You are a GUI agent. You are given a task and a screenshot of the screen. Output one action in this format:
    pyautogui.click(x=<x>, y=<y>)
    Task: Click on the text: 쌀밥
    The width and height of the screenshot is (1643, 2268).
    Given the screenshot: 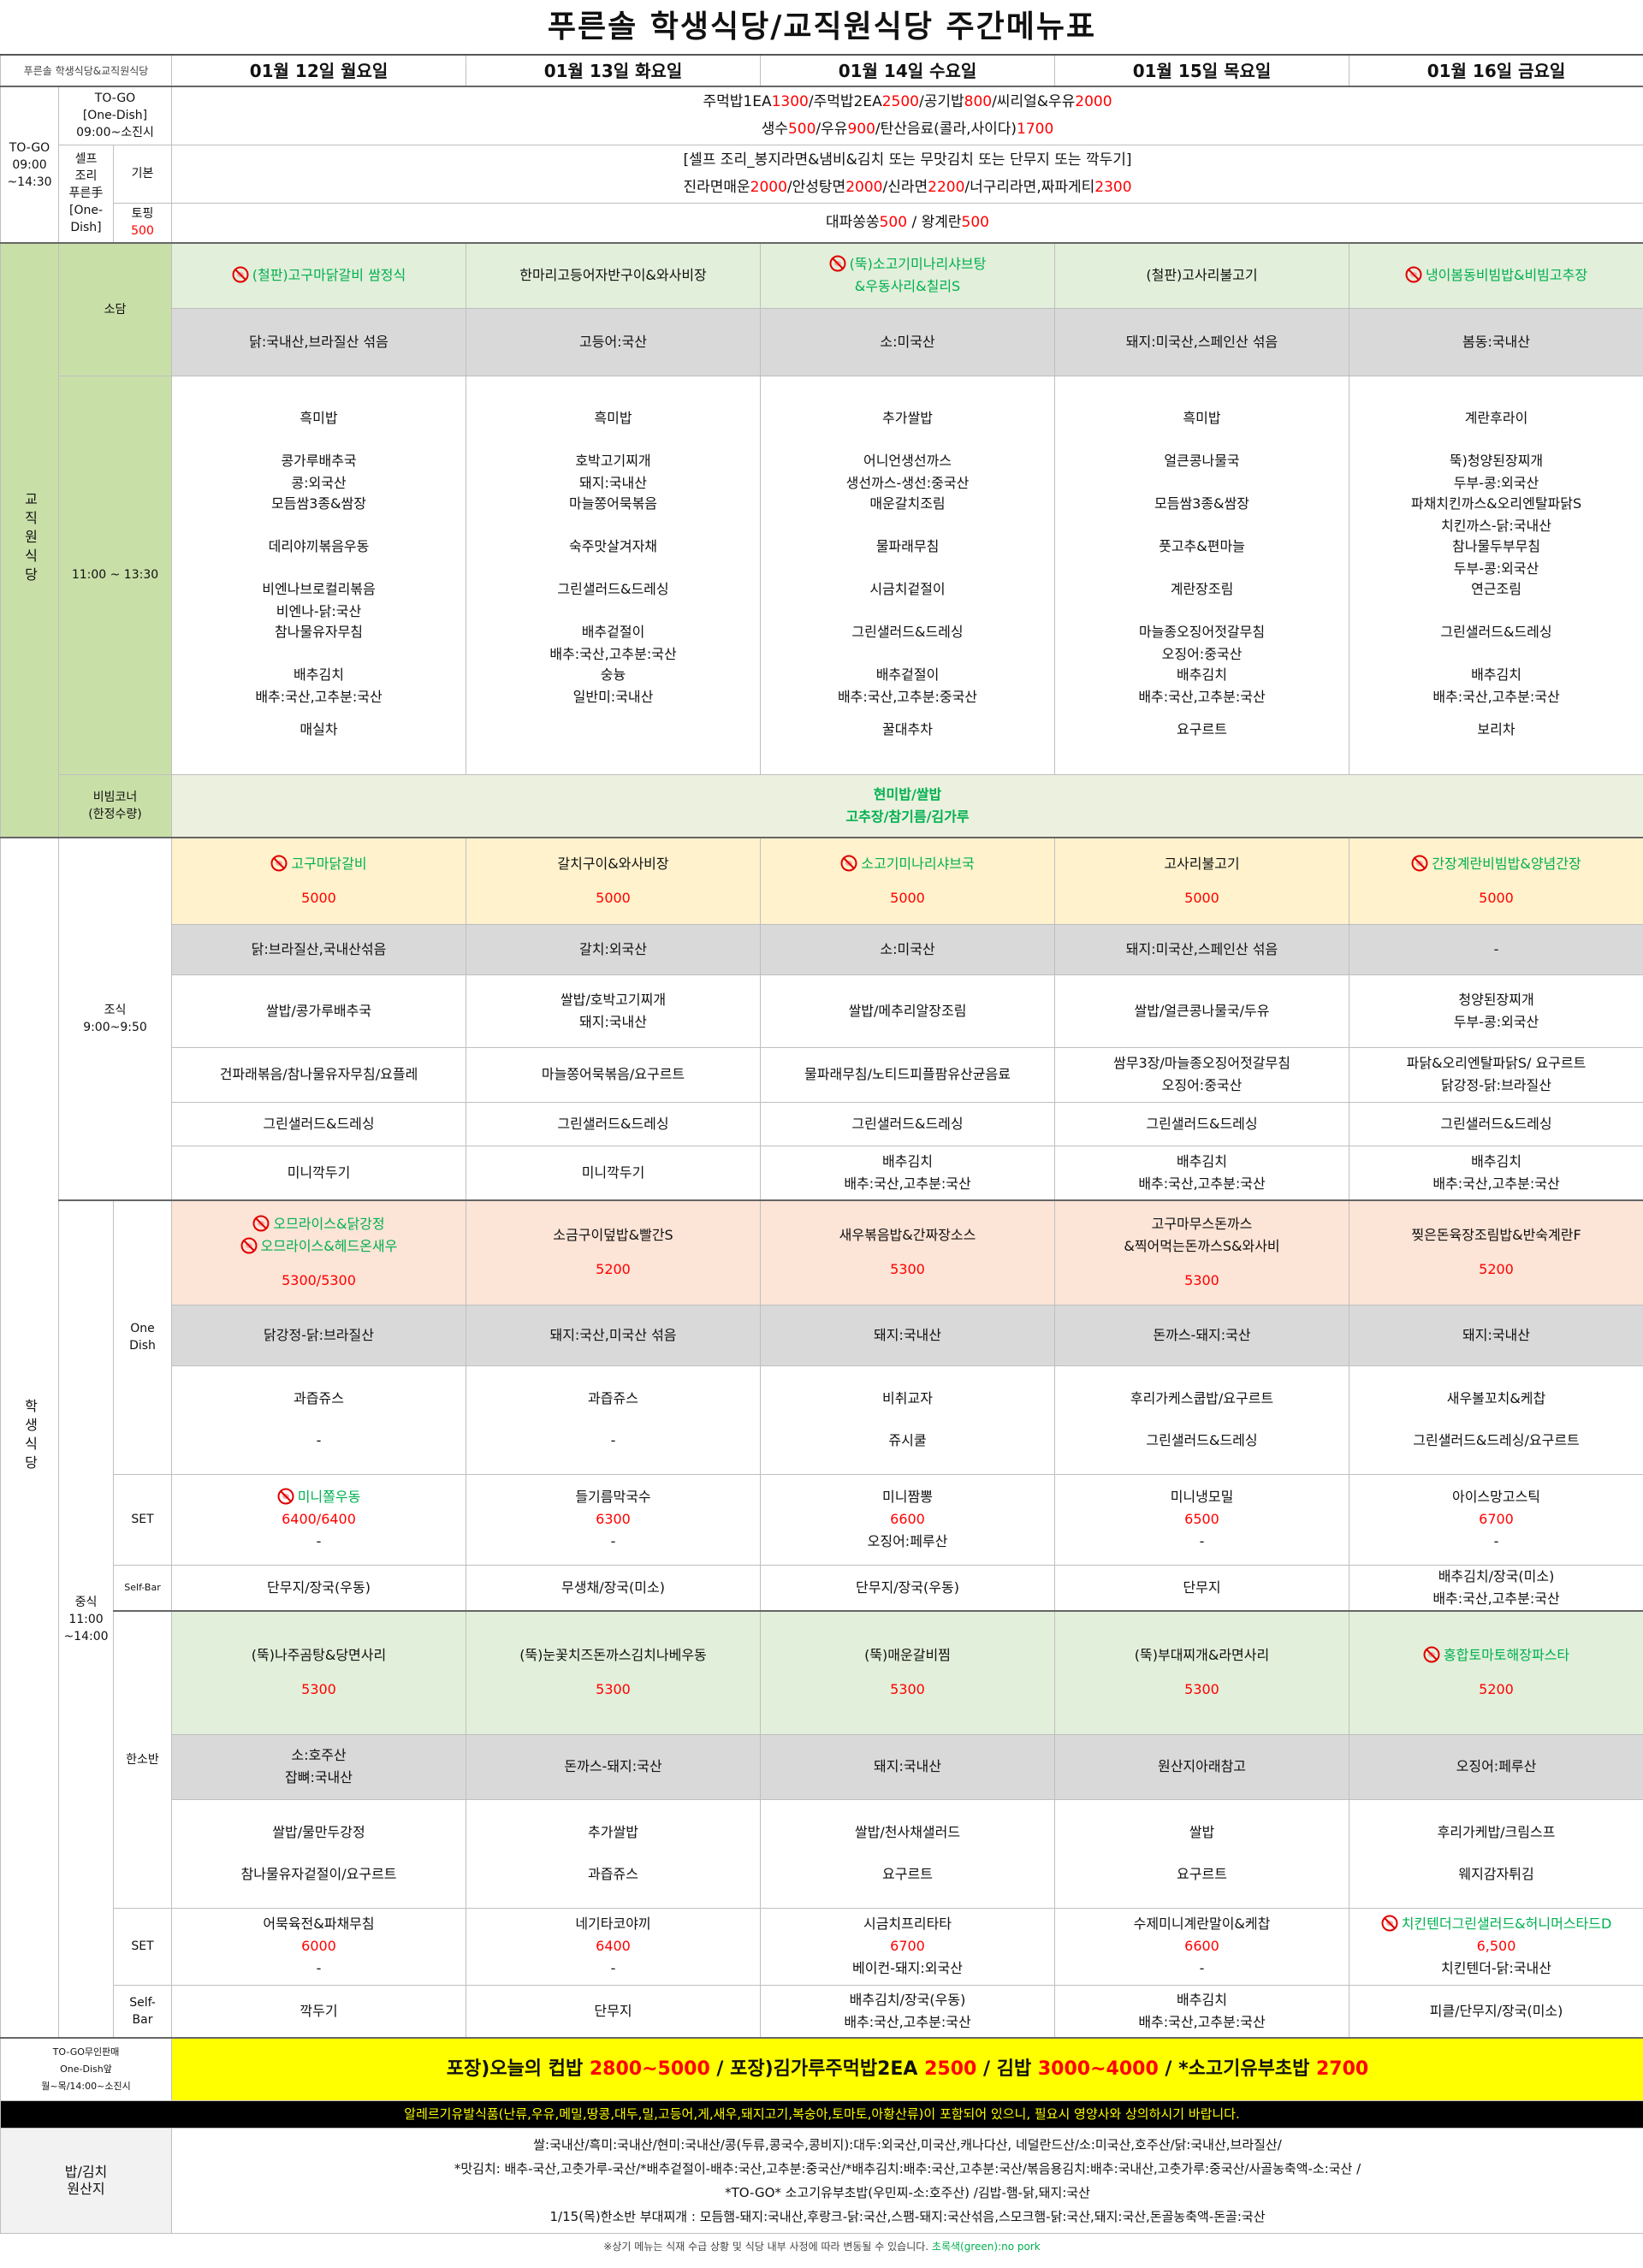 What is the action you would take?
    pyautogui.click(x=1202, y=1832)
    